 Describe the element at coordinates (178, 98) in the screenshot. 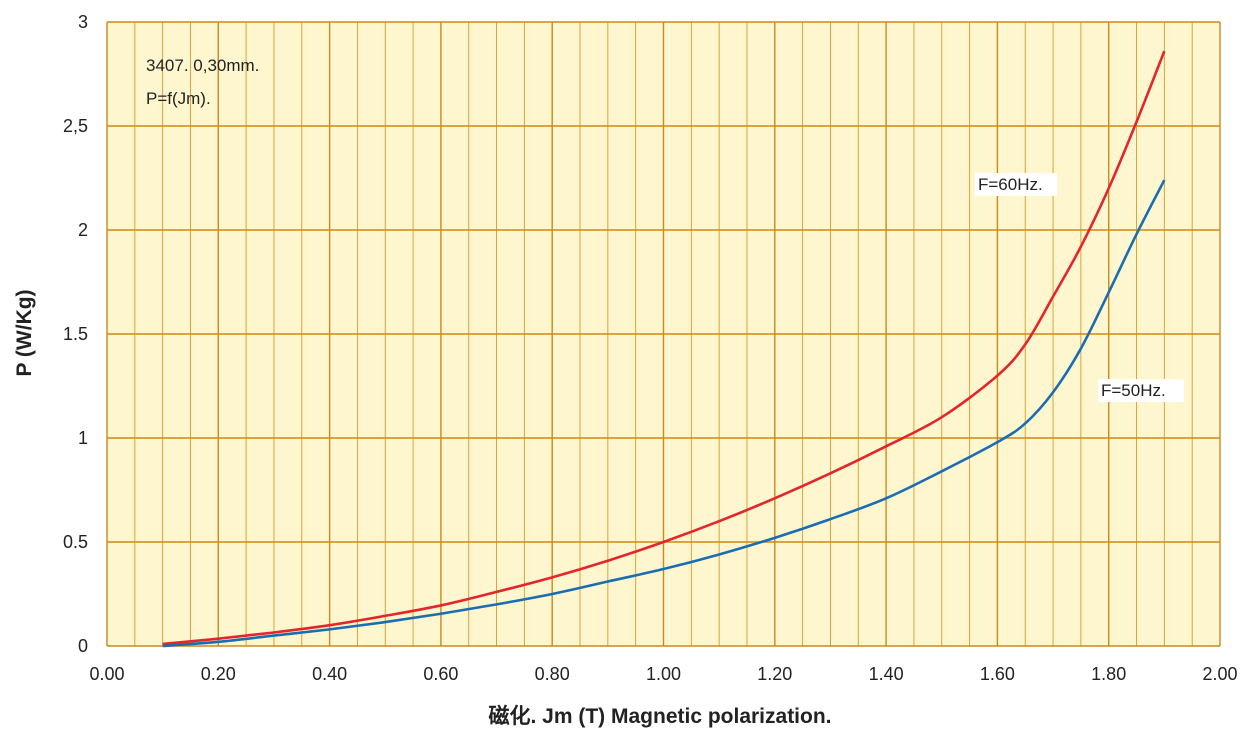

I see `annotation-formula: P=f(Jm).` at that location.